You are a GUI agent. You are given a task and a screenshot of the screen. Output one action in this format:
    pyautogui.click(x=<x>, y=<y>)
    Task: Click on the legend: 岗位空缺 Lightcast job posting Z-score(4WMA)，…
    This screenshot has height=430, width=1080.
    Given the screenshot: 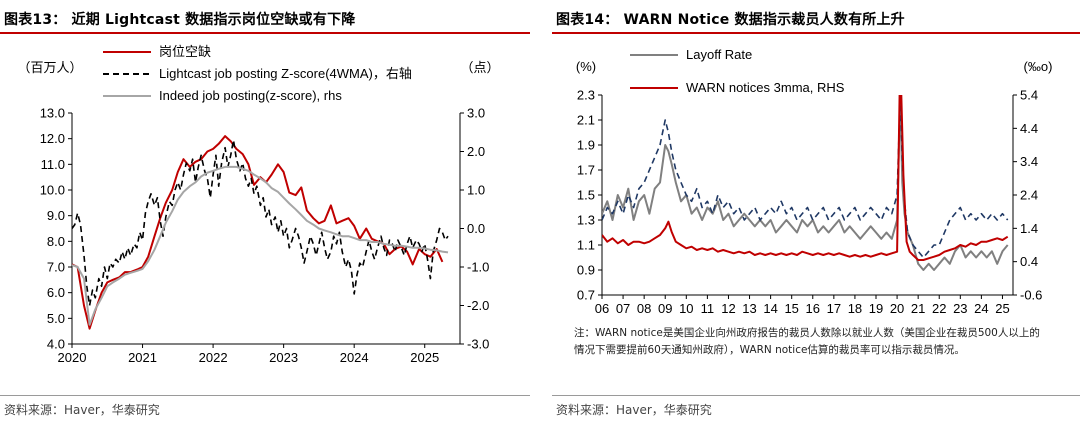 What is the action you would take?
    pyautogui.click(x=257, y=73)
    